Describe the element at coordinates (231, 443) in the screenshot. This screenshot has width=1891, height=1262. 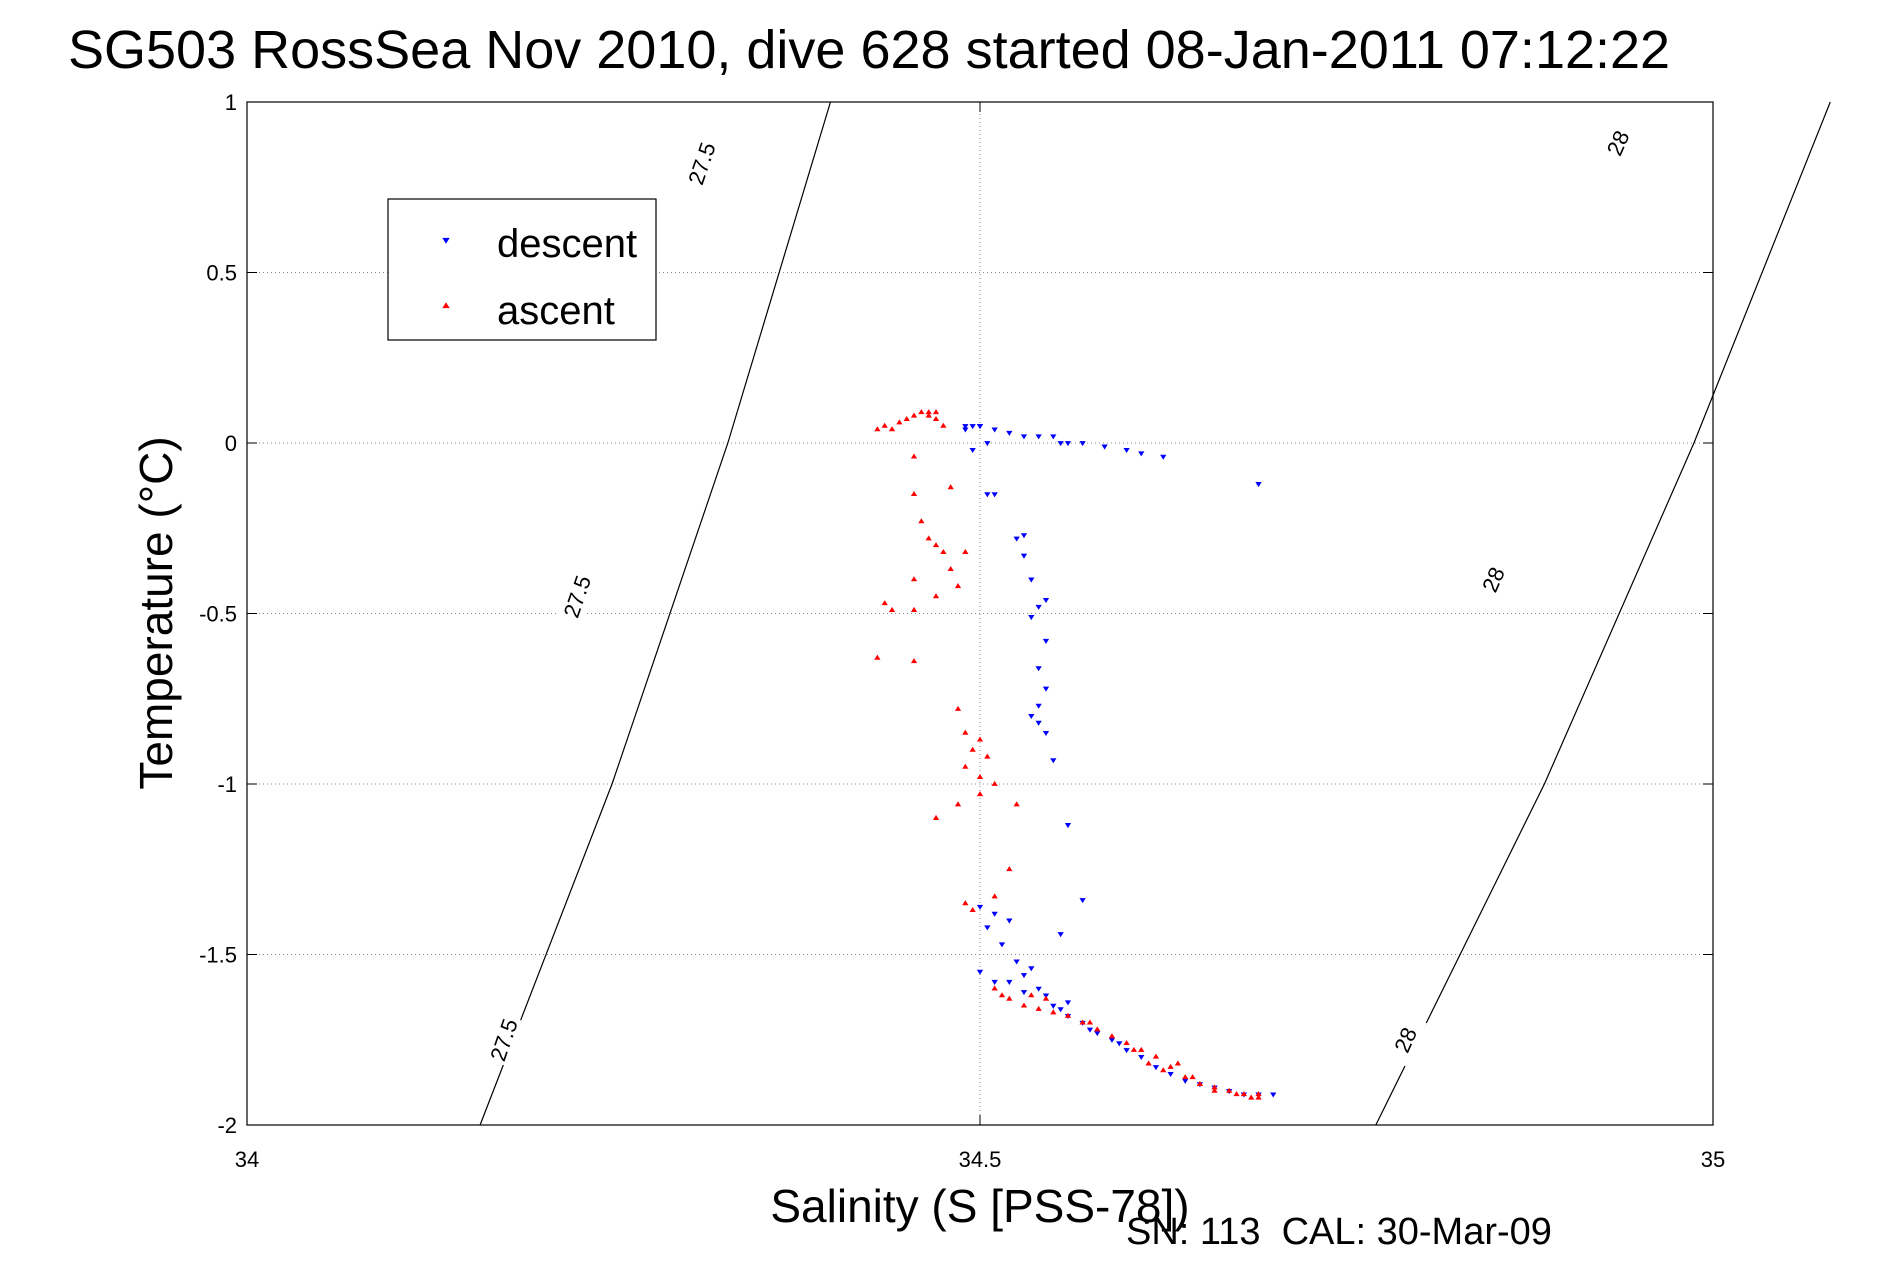
I see `y-tick-label: 0` at that location.